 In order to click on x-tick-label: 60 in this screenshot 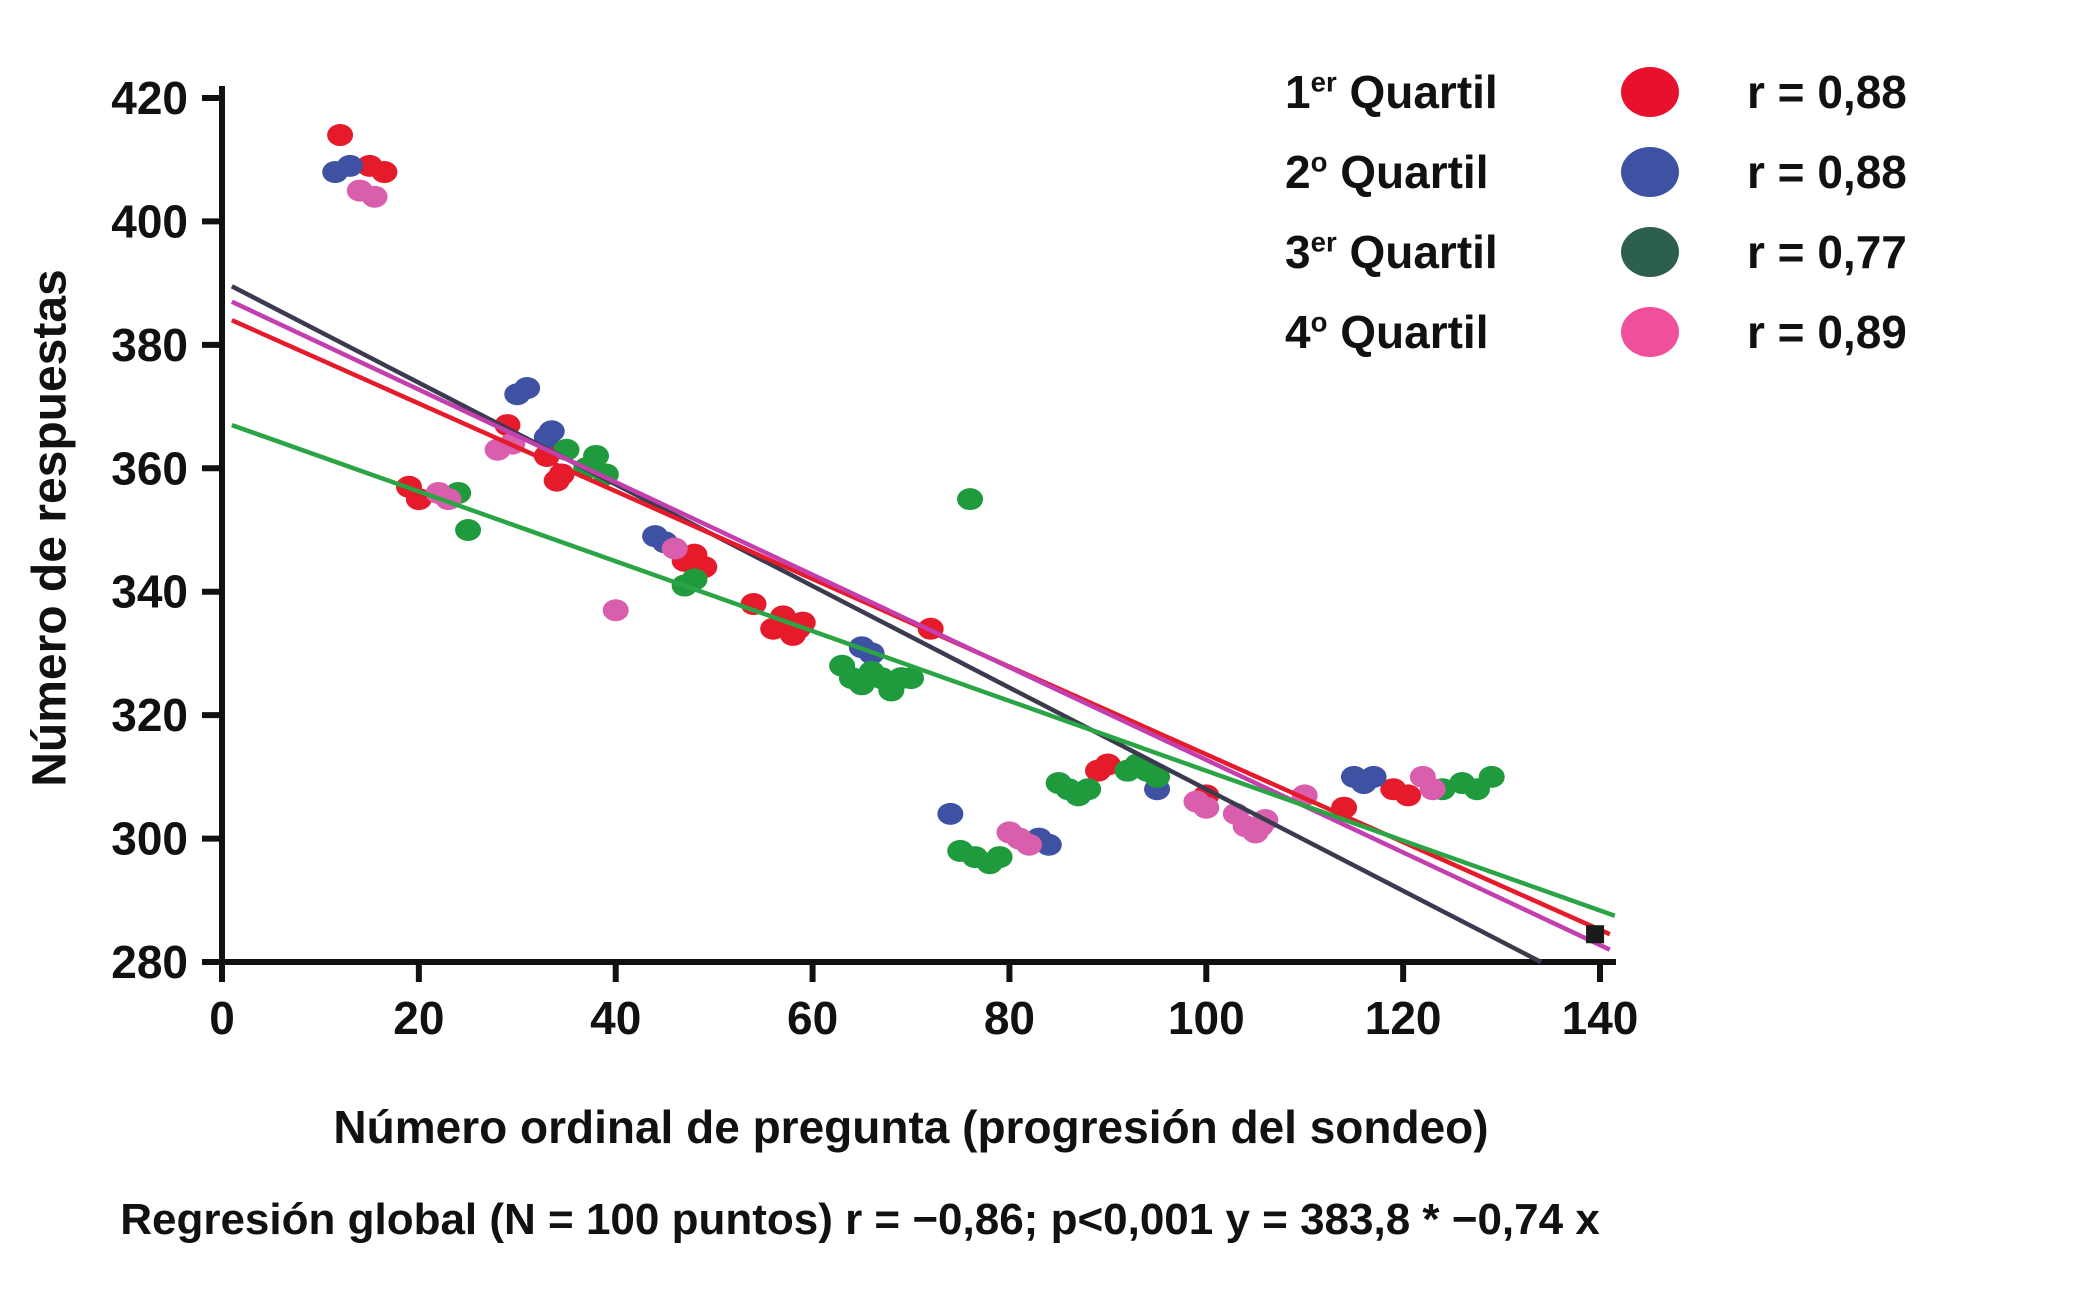, I will do `click(812, 1018)`.